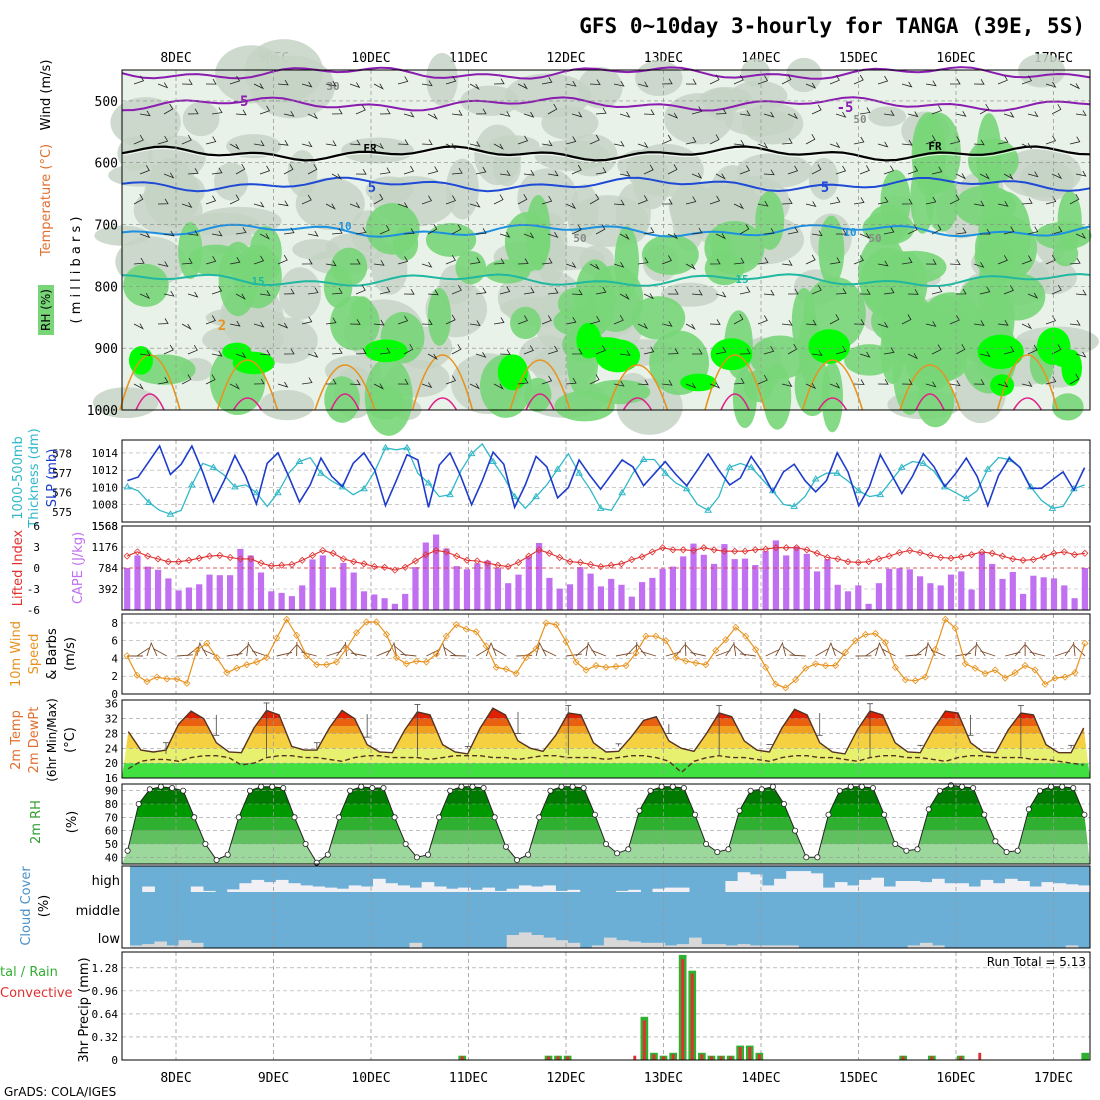 This screenshot has width=1100, height=1100. Describe the element at coordinates (606, 478) in the screenshot. I see `thickness-line` at that location.